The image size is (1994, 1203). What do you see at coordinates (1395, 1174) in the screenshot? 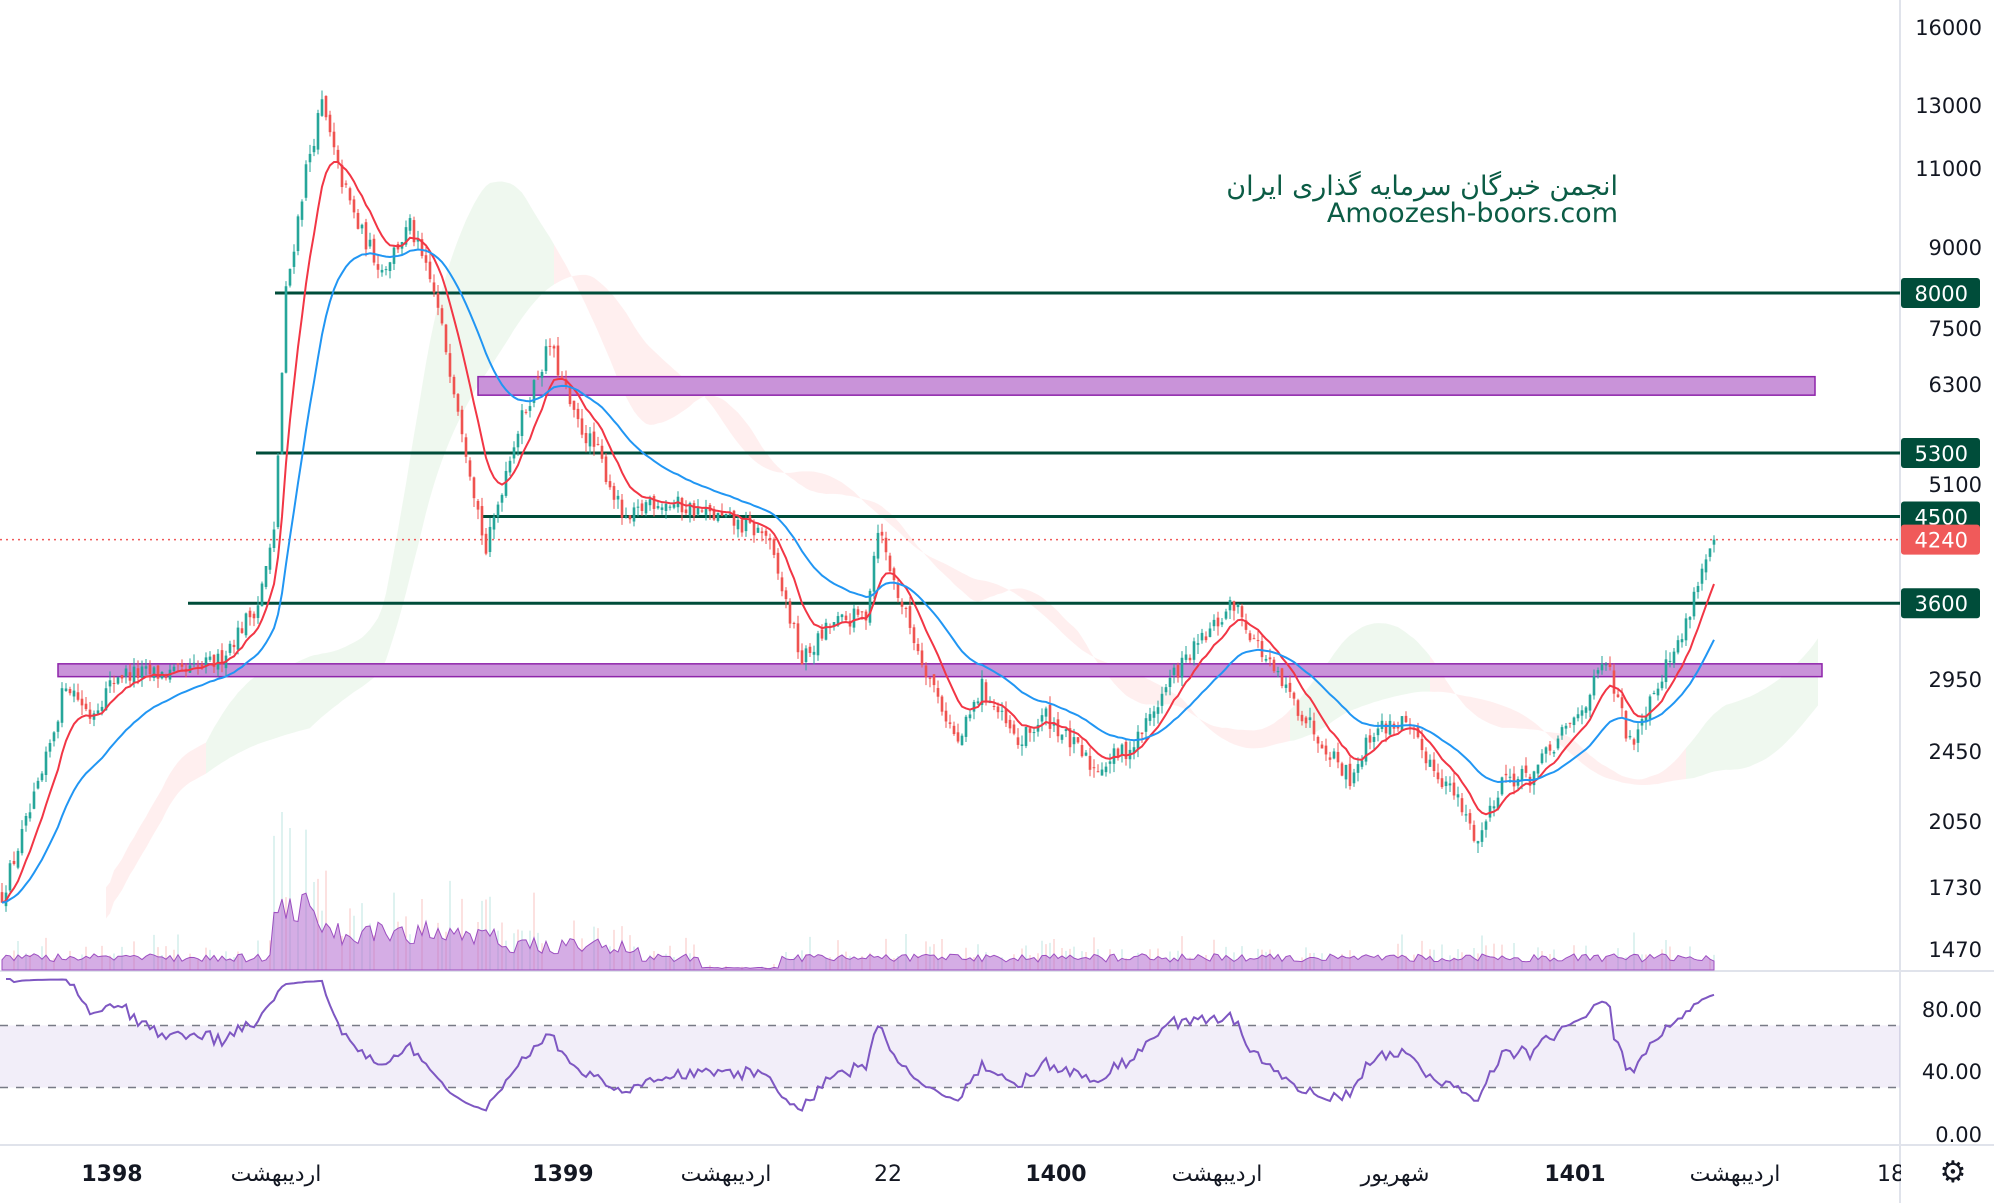
I see `time-axis-label: شهریور` at bounding box center [1395, 1174].